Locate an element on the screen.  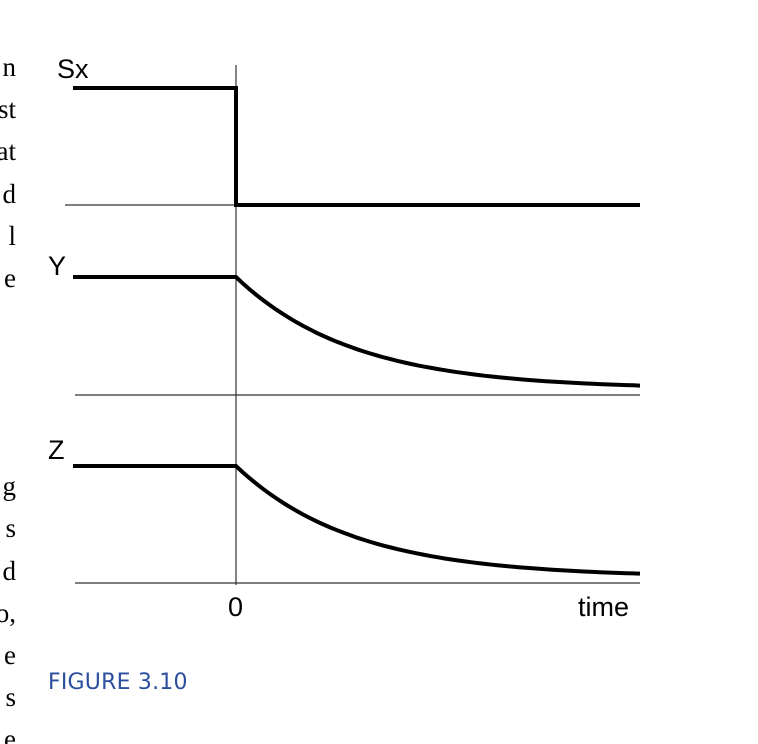
series-line-z is located at coordinates (357, 520).